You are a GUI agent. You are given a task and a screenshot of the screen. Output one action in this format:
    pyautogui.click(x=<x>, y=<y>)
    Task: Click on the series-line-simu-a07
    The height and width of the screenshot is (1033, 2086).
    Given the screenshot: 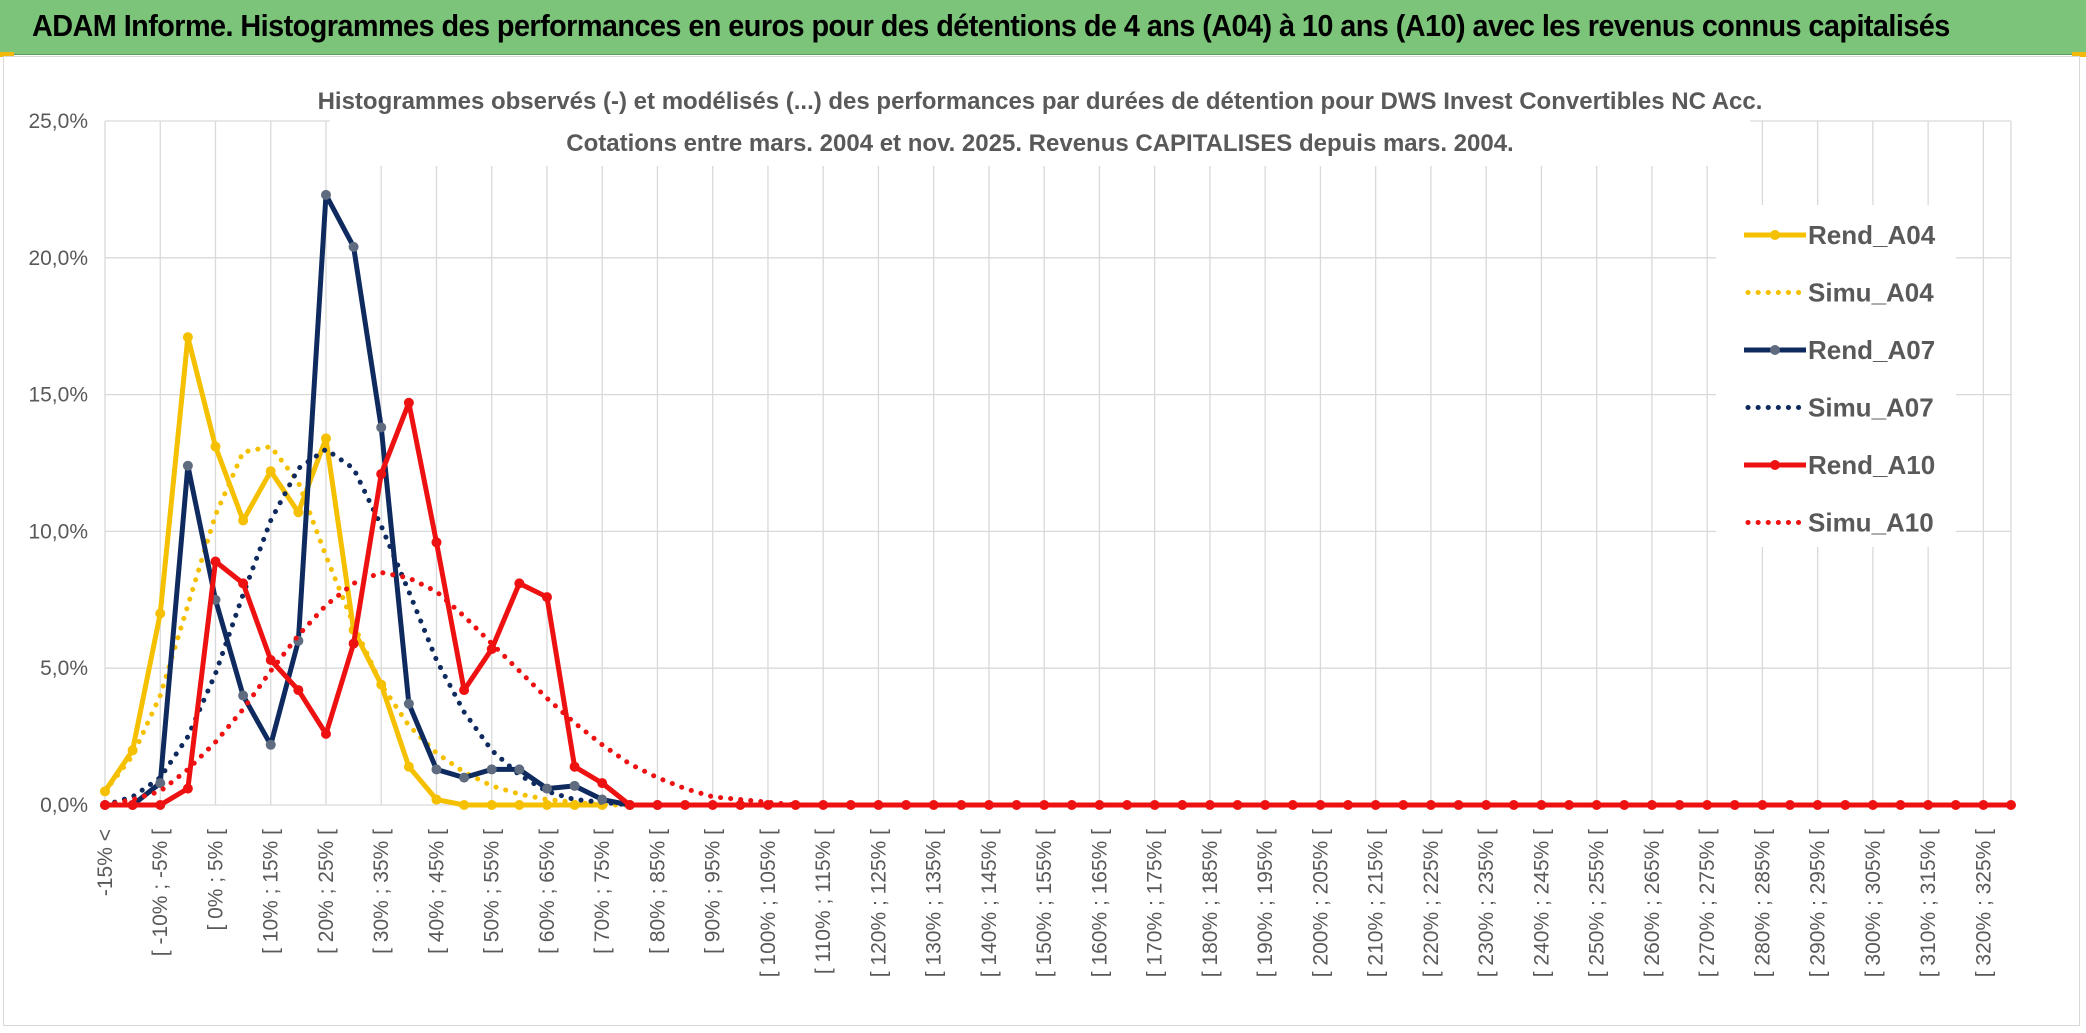 What is the action you would take?
    pyautogui.click(x=381, y=627)
    